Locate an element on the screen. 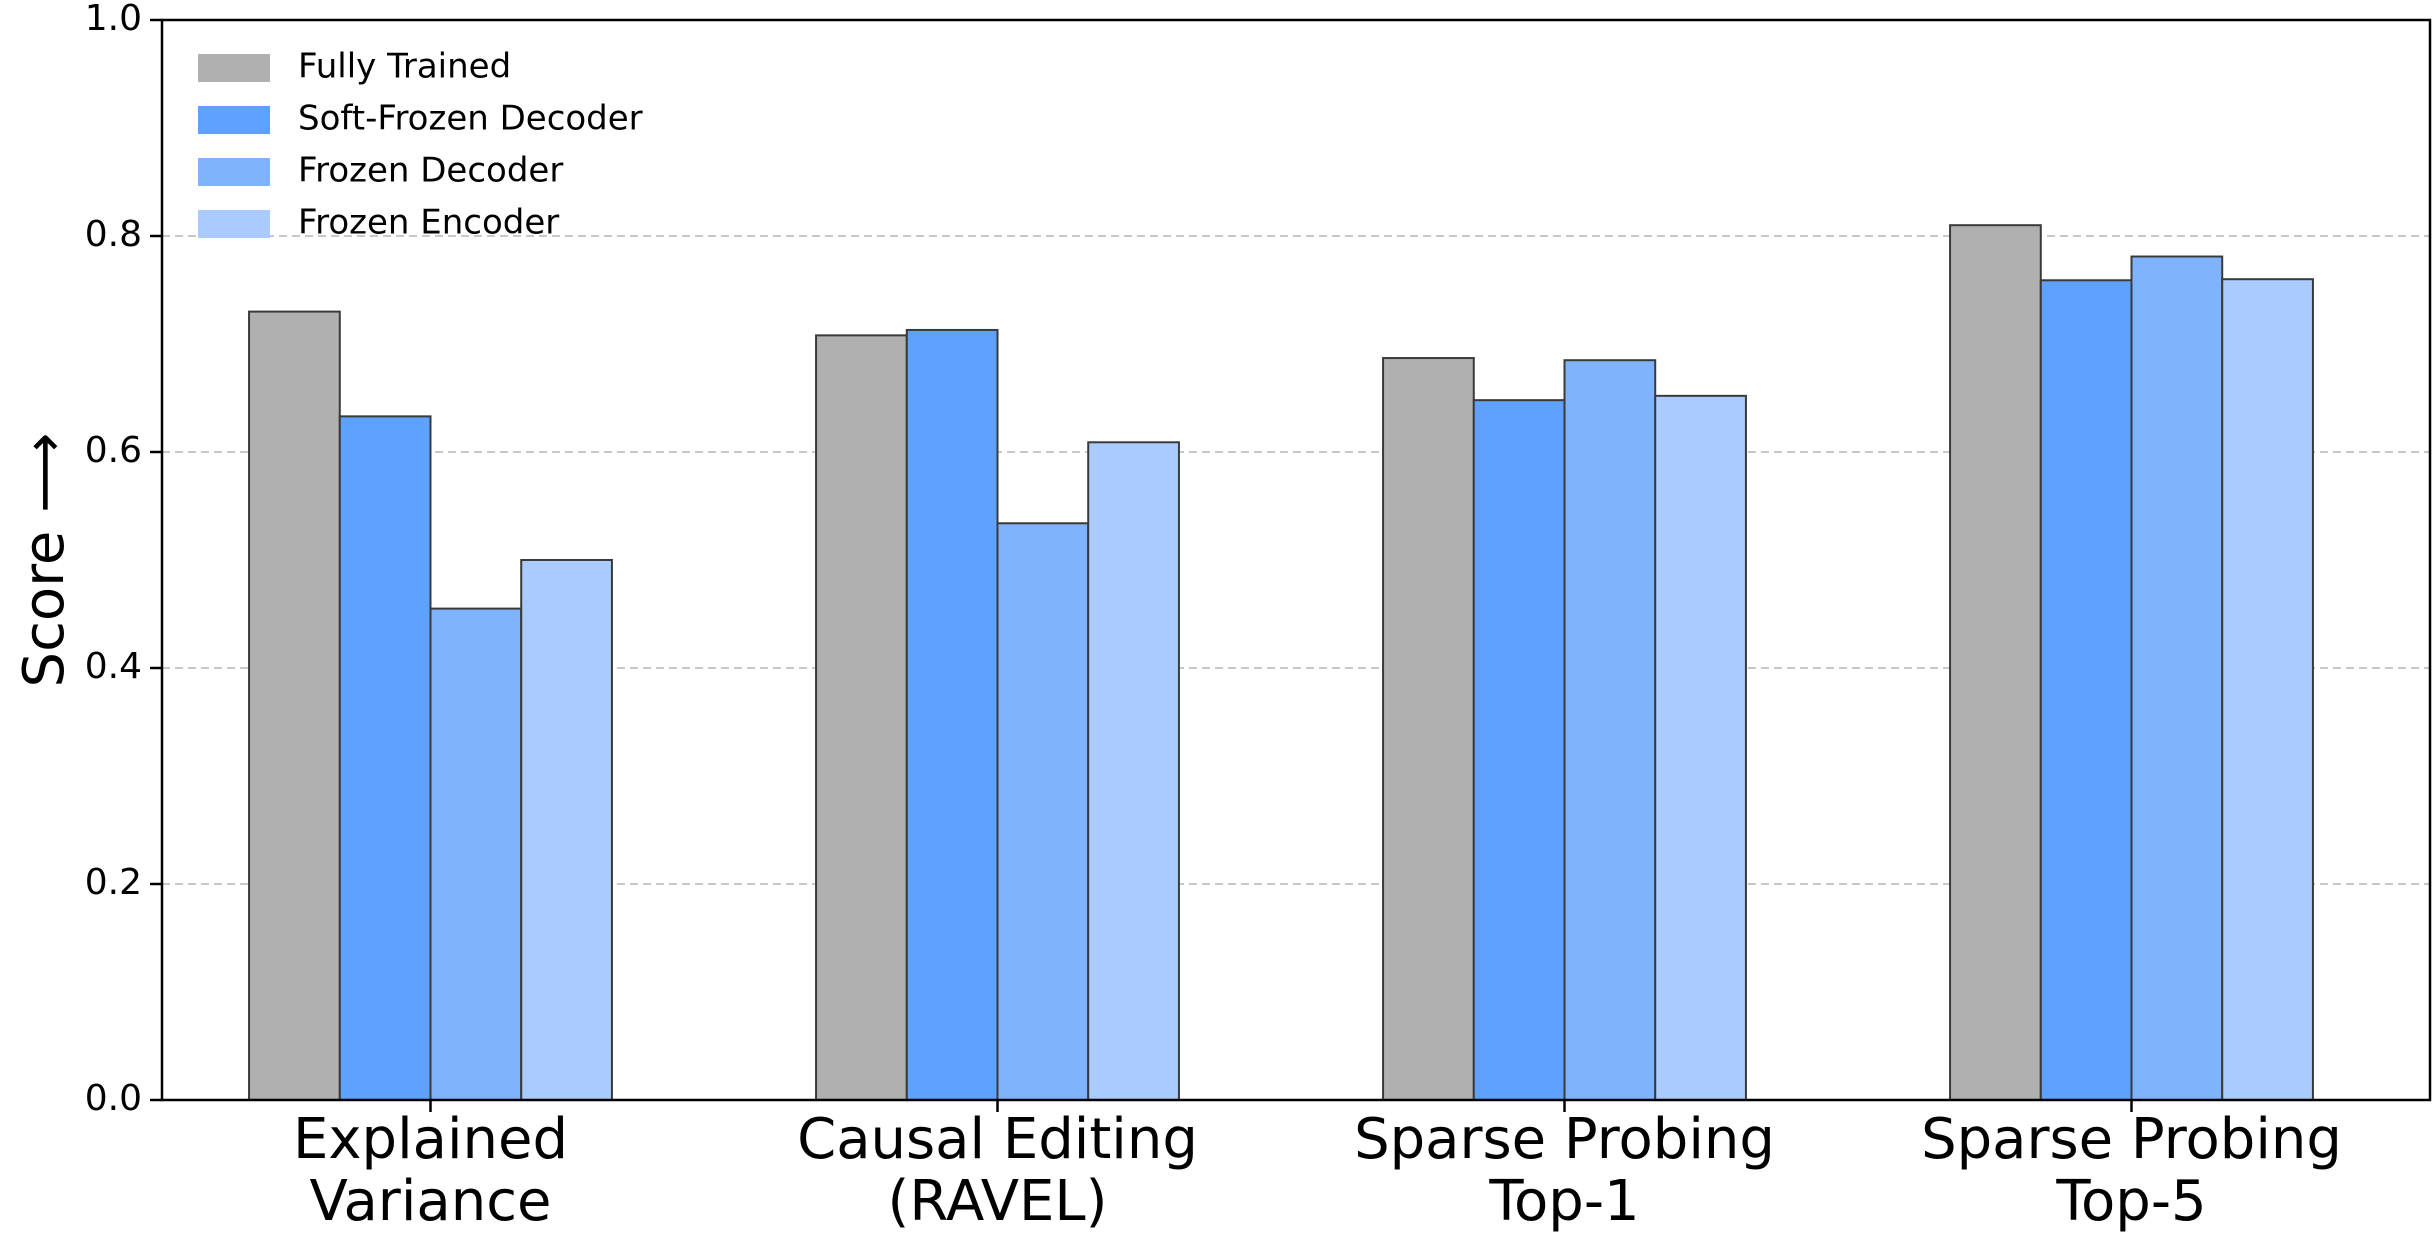 This screenshot has width=2432, height=1238. y-tick-label: 0.2 is located at coordinates (113, 882).